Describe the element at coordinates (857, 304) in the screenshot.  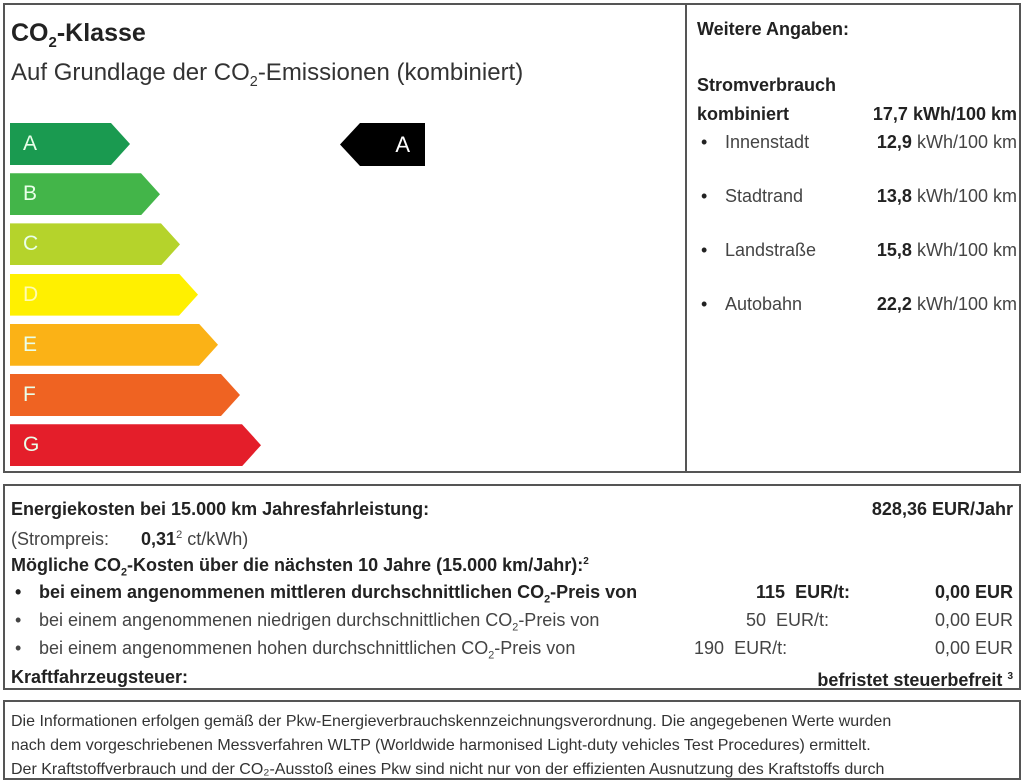
I see `consumption-item: Autobahn 22,2 kWh/100 km` at that location.